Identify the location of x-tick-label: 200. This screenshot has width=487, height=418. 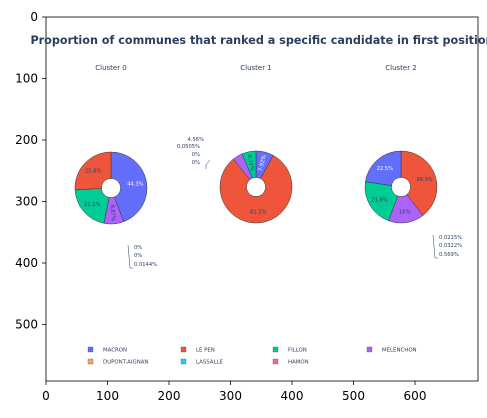
(169, 396).